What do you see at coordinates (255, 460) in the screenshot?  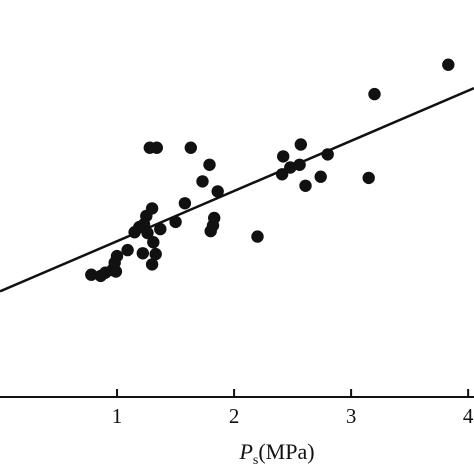 I see `x-axis-title-subscript: s` at bounding box center [255, 460].